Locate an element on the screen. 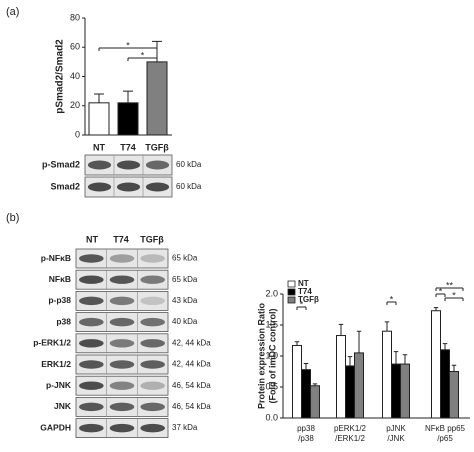 The image size is (474, 452). significance-mark: ** is located at coordinates (450, 285).